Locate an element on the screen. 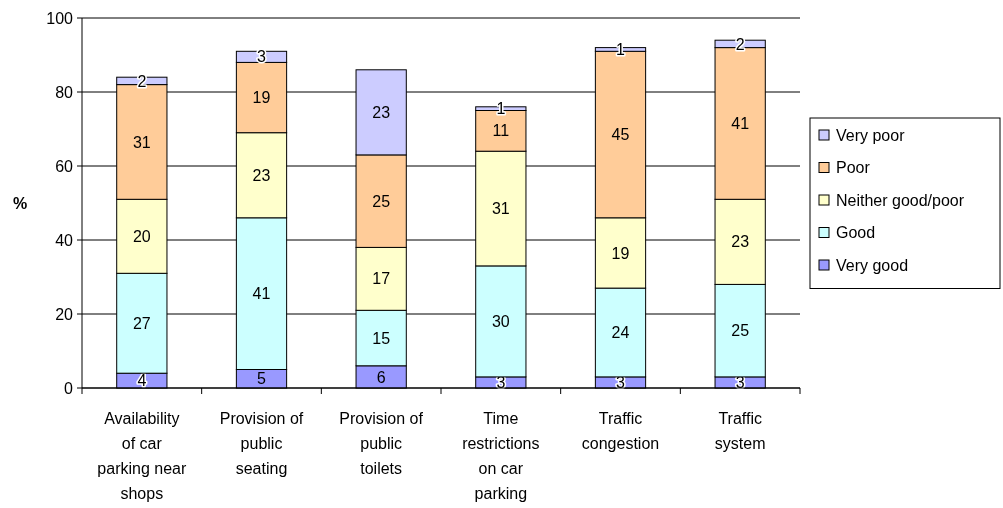 Image resolution: width=1003 pixels, height=508 pixels. x-tick-label: Availability of car parking near shops is located at coordinates (142, 456).